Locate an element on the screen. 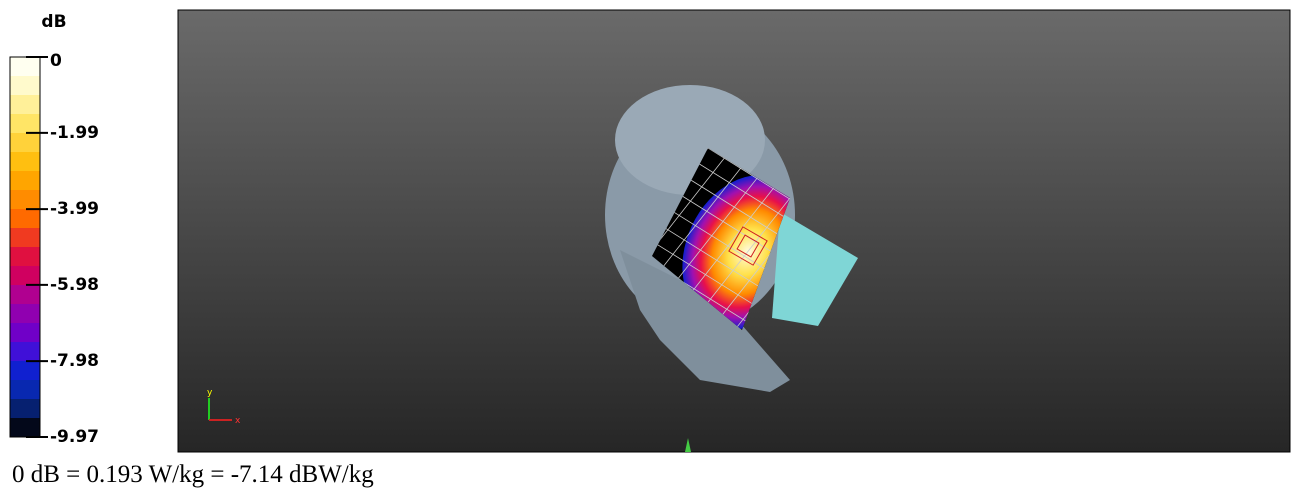 The image size is (1298, 490). axes-triad: y x is located at coordinates (224, 407).